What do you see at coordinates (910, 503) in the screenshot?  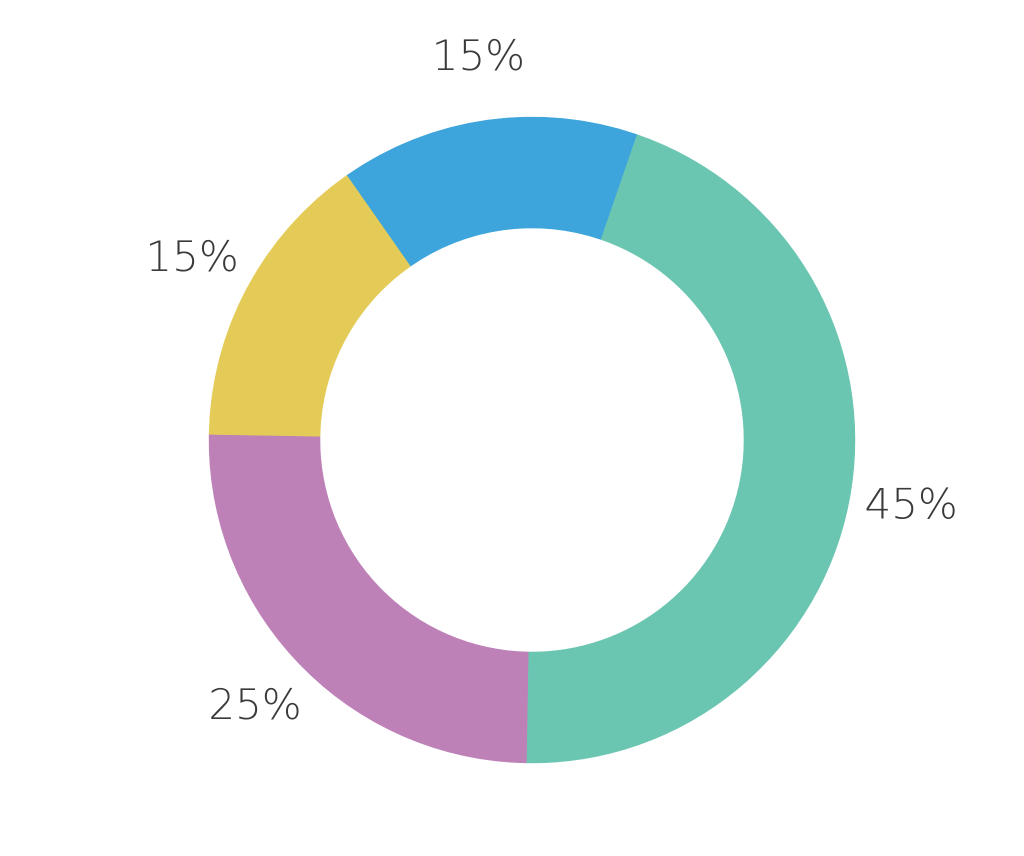 I see `data-label: 45%` at bounding box center [910, 503].